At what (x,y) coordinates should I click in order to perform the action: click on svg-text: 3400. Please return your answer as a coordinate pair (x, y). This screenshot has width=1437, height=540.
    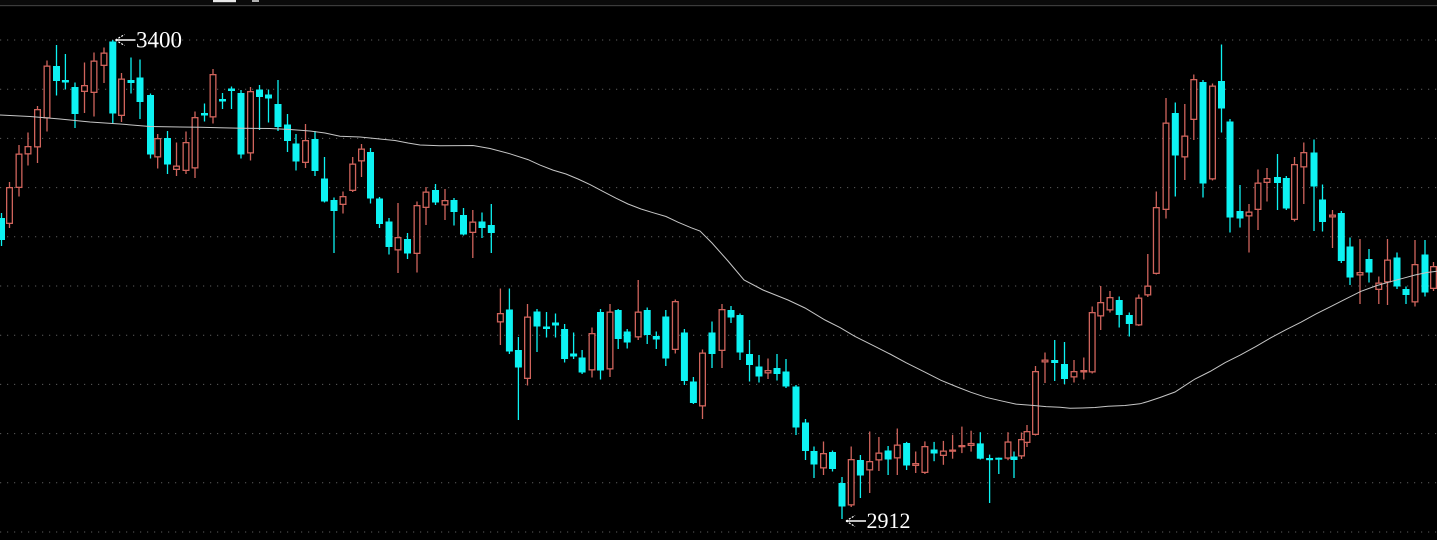
    Looking at the image, I should click on (159, 40).